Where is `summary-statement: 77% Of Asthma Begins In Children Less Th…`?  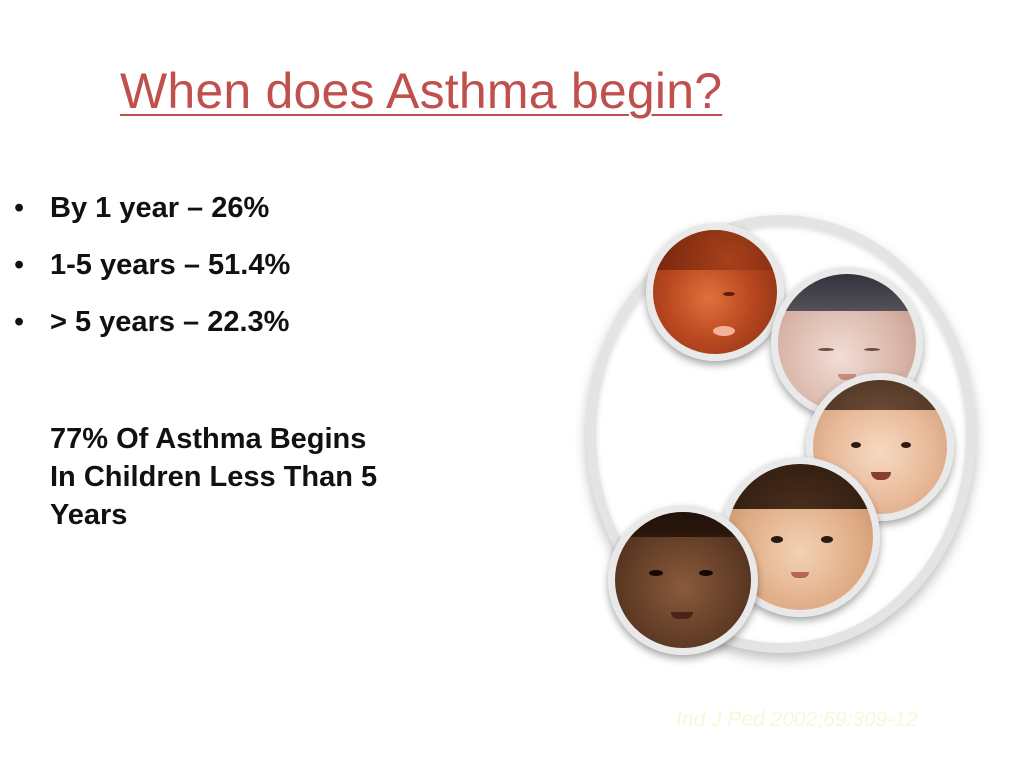 summary-statement: 77% Of Asthma Begins In Children Less Th… is located at coordinates (250, 477).